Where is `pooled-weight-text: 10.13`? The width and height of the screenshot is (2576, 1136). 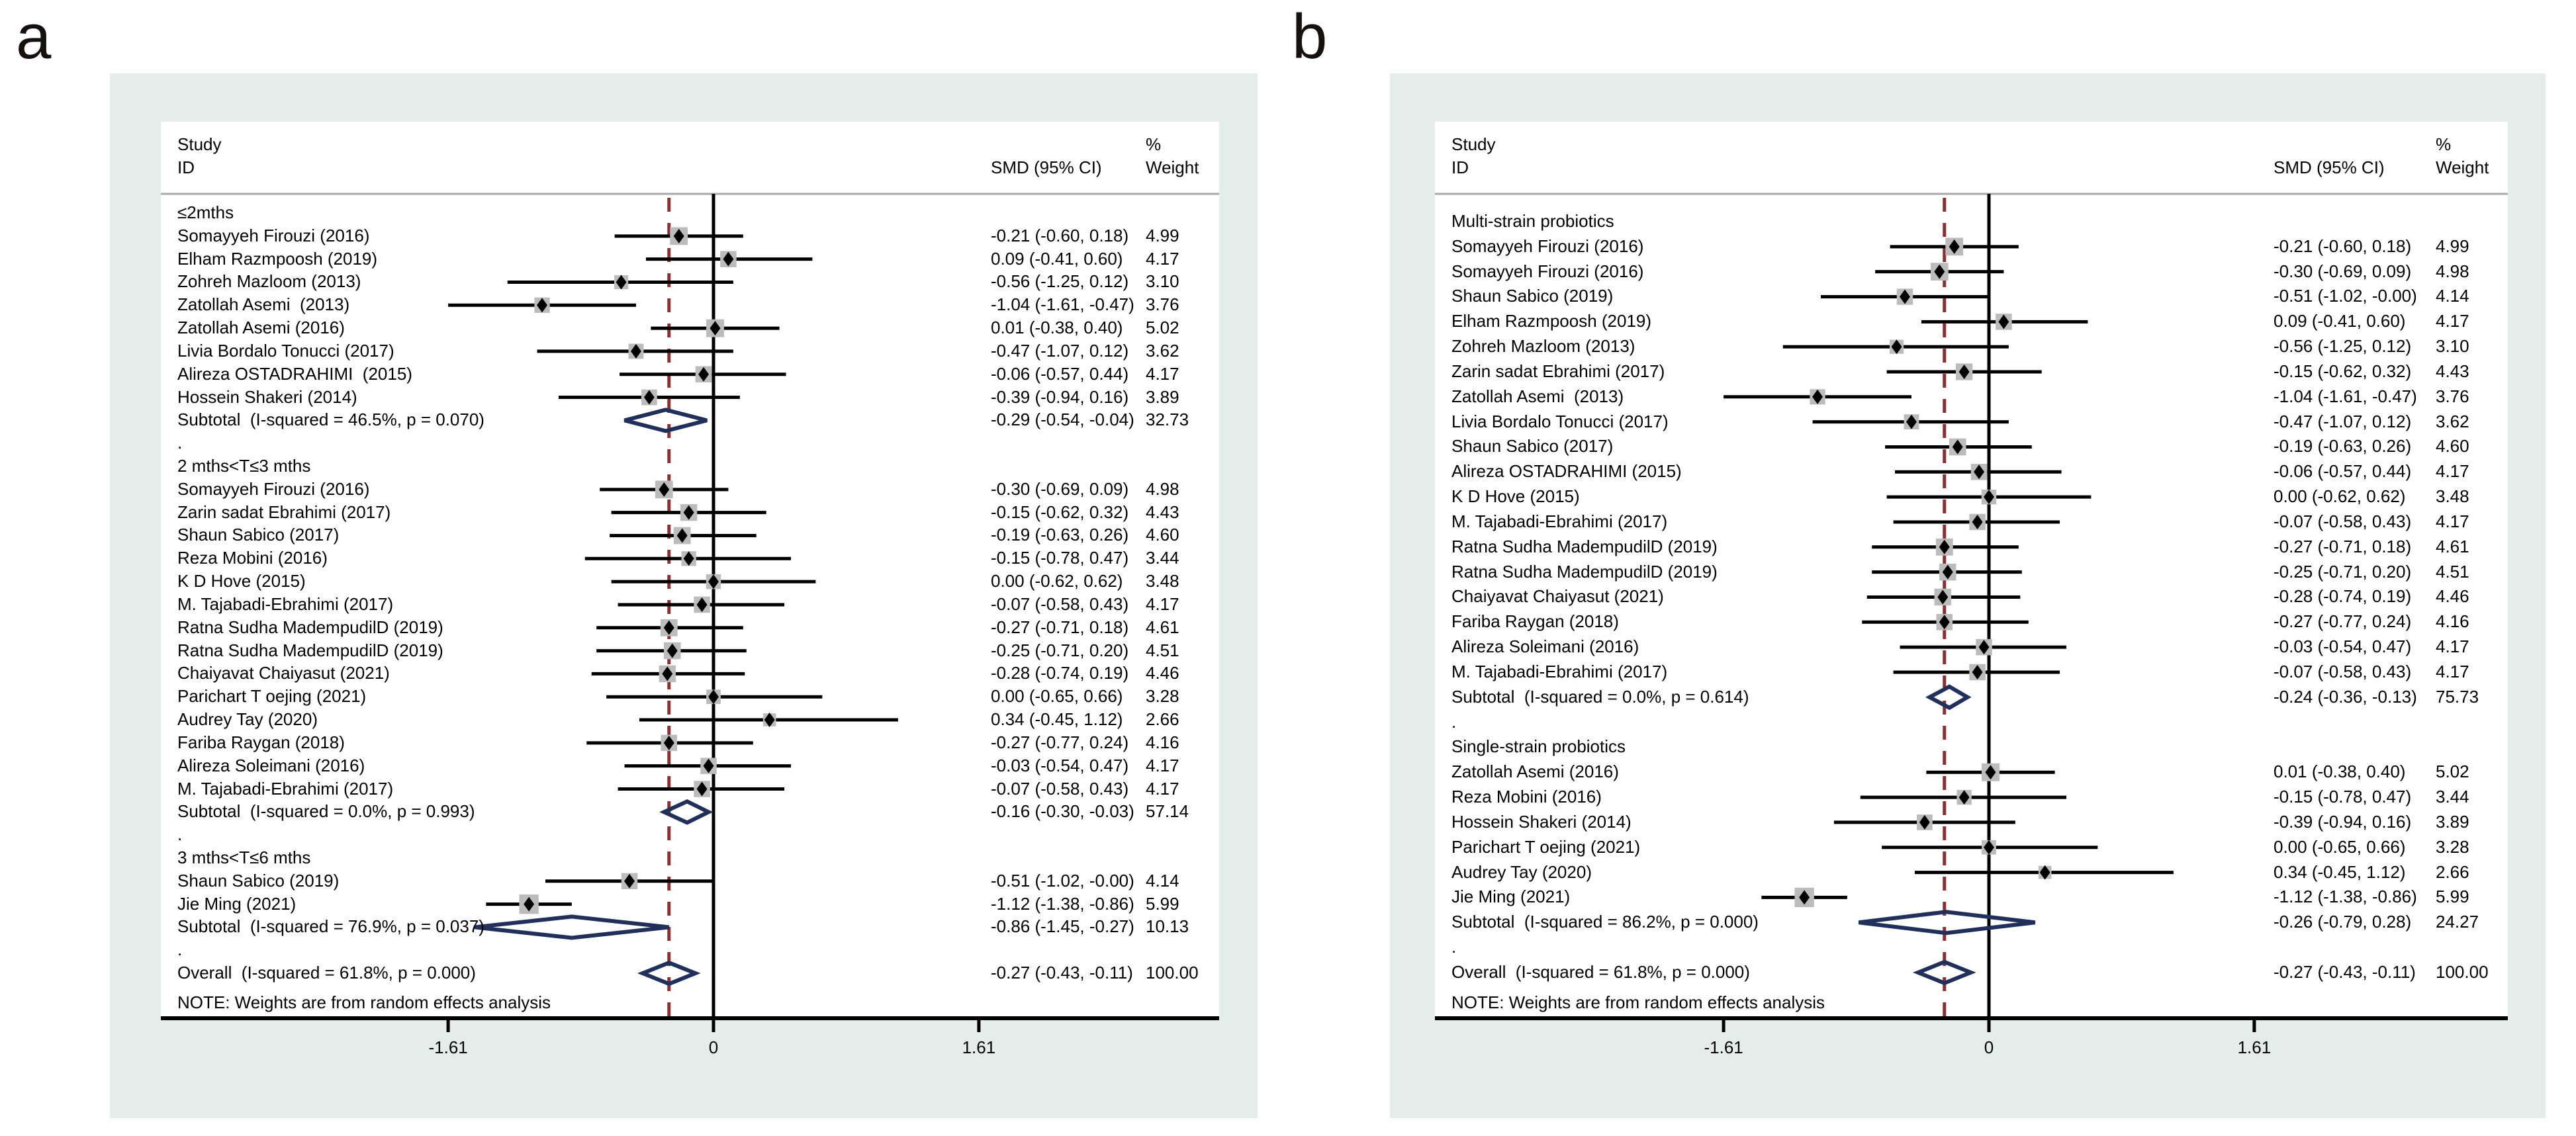
pooled-weight-text: 10.13 is located at coordinates (1167, 926).